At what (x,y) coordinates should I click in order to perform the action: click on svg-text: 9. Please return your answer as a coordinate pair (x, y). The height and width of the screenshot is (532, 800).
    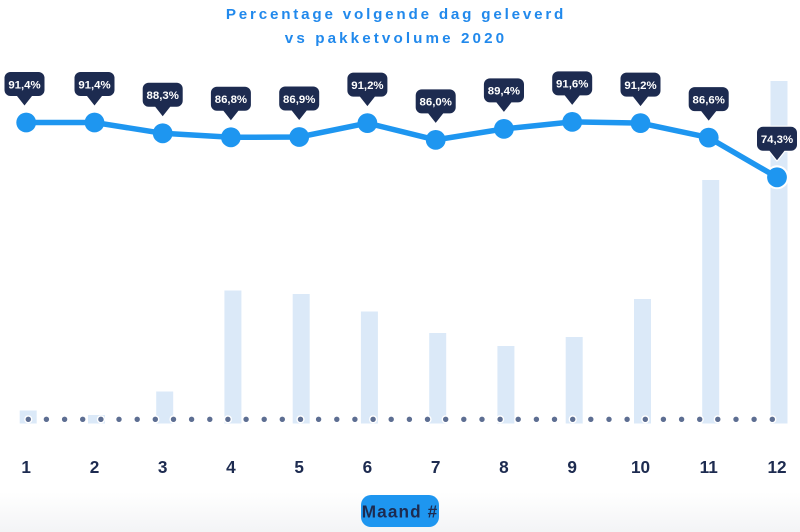
    Looking at the image, I should click on (572, 467).